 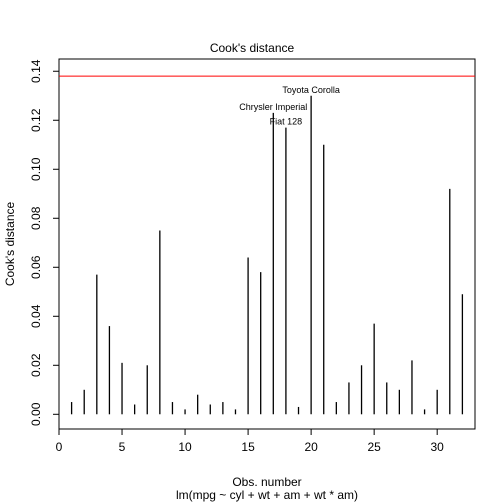 What do you see at coordinates (266, 482) in the screenshot?
I see `x-axis-label: Obs. number` at bounding box center [266, 482].